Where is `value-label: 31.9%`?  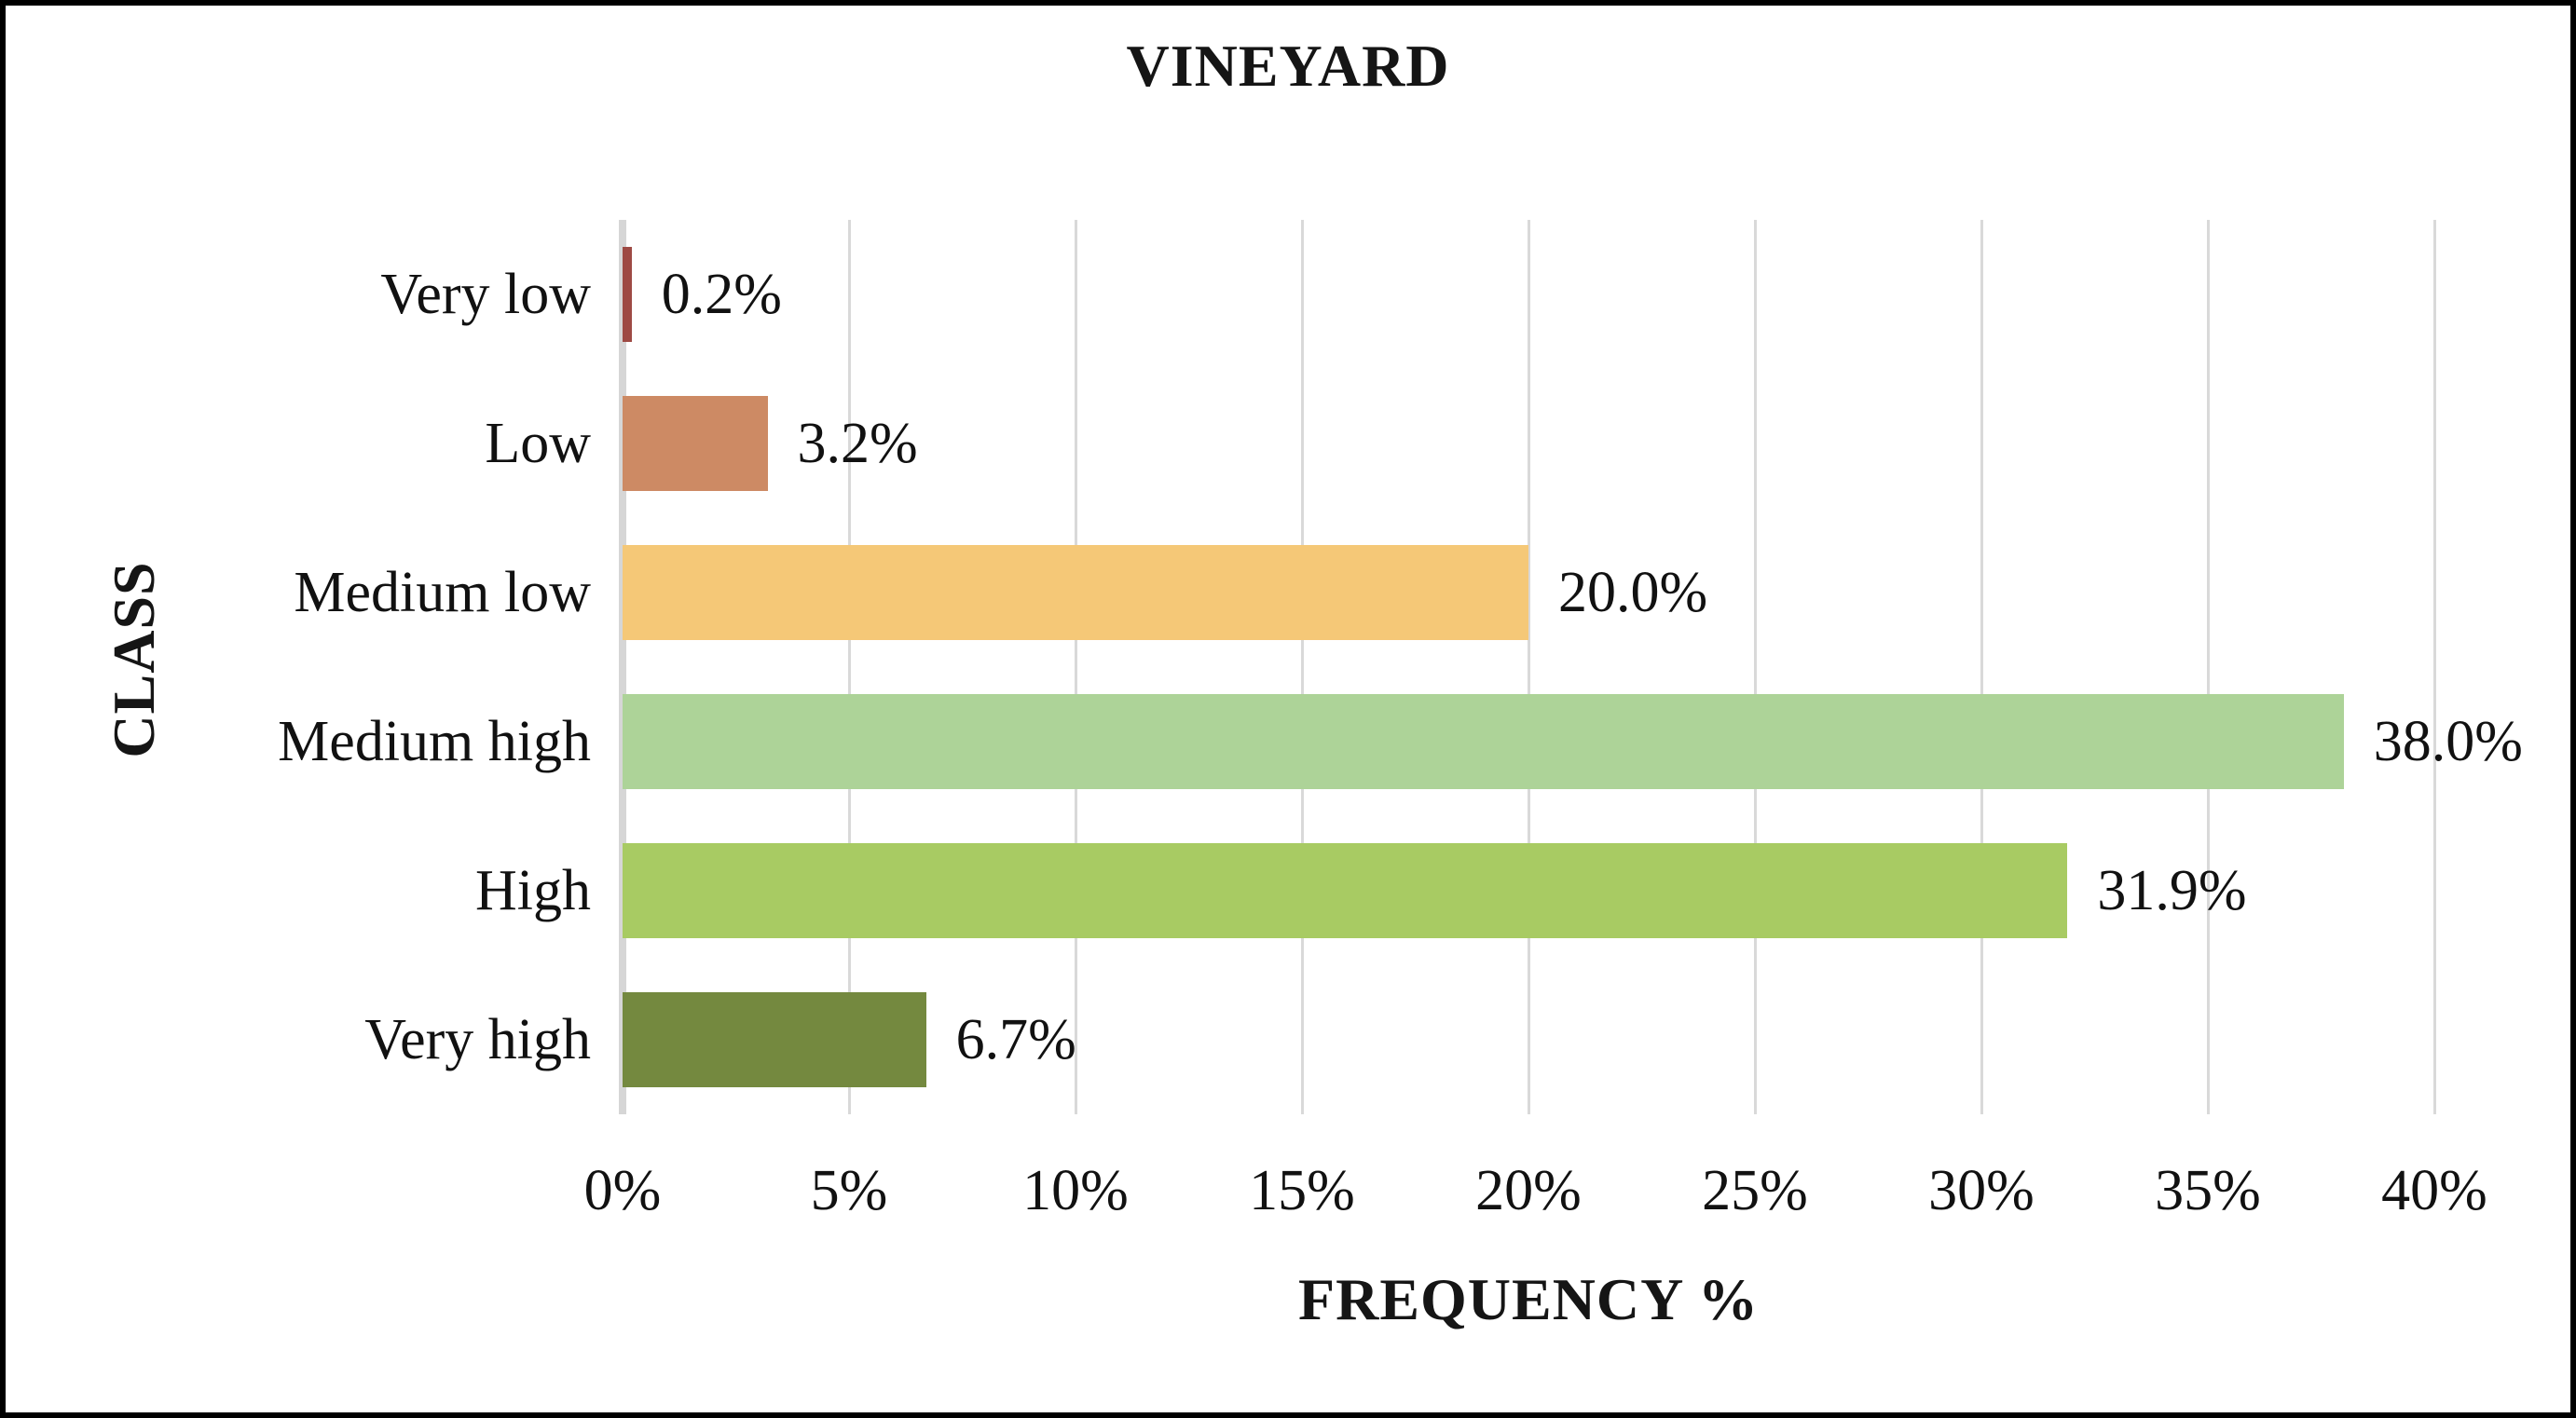
value-label: 31.9% is located at coordinates (2172, 891).